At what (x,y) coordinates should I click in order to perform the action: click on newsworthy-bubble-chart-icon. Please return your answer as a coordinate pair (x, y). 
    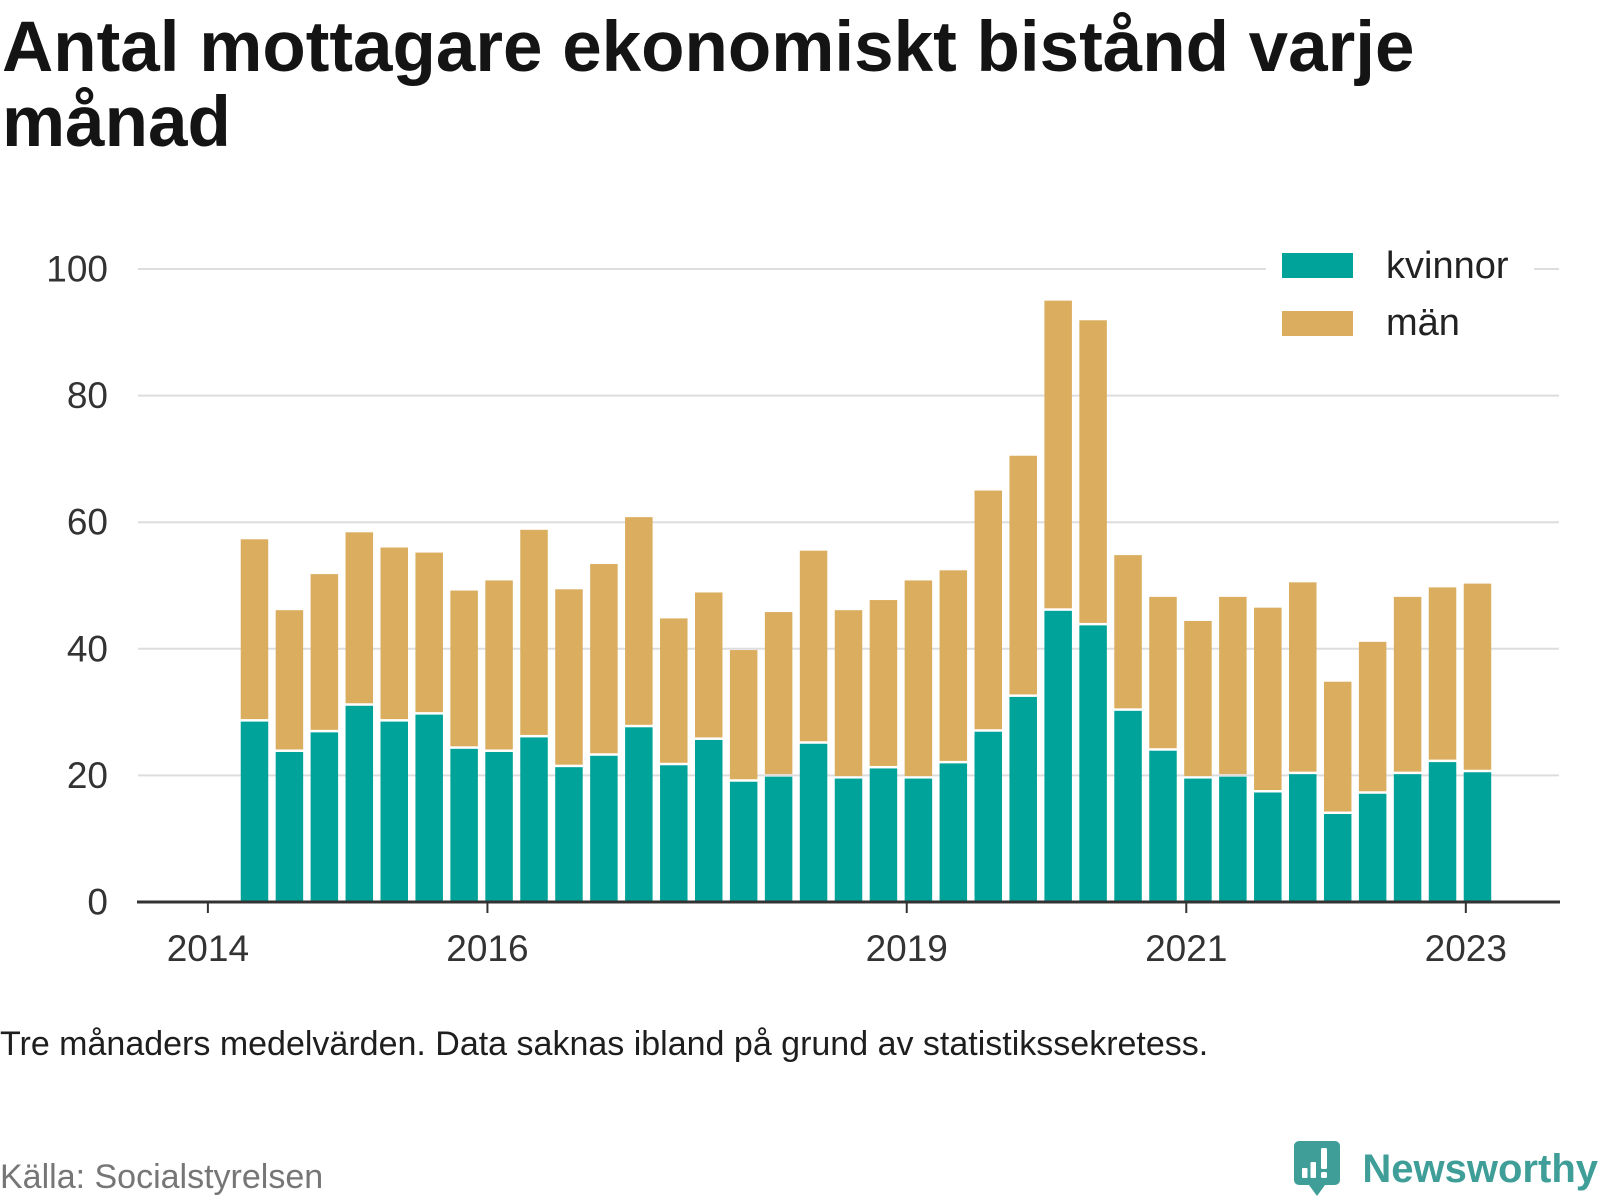
    Looking at the image, I should click on (1317, 1168).